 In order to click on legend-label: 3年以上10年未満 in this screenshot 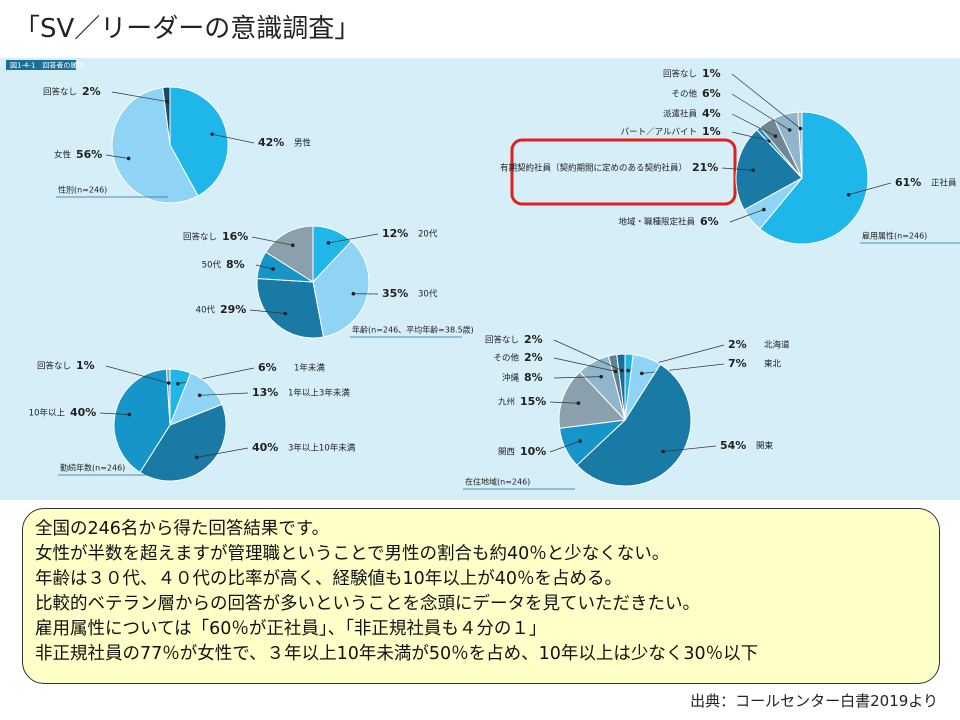, I will do `click(322, 448)`.